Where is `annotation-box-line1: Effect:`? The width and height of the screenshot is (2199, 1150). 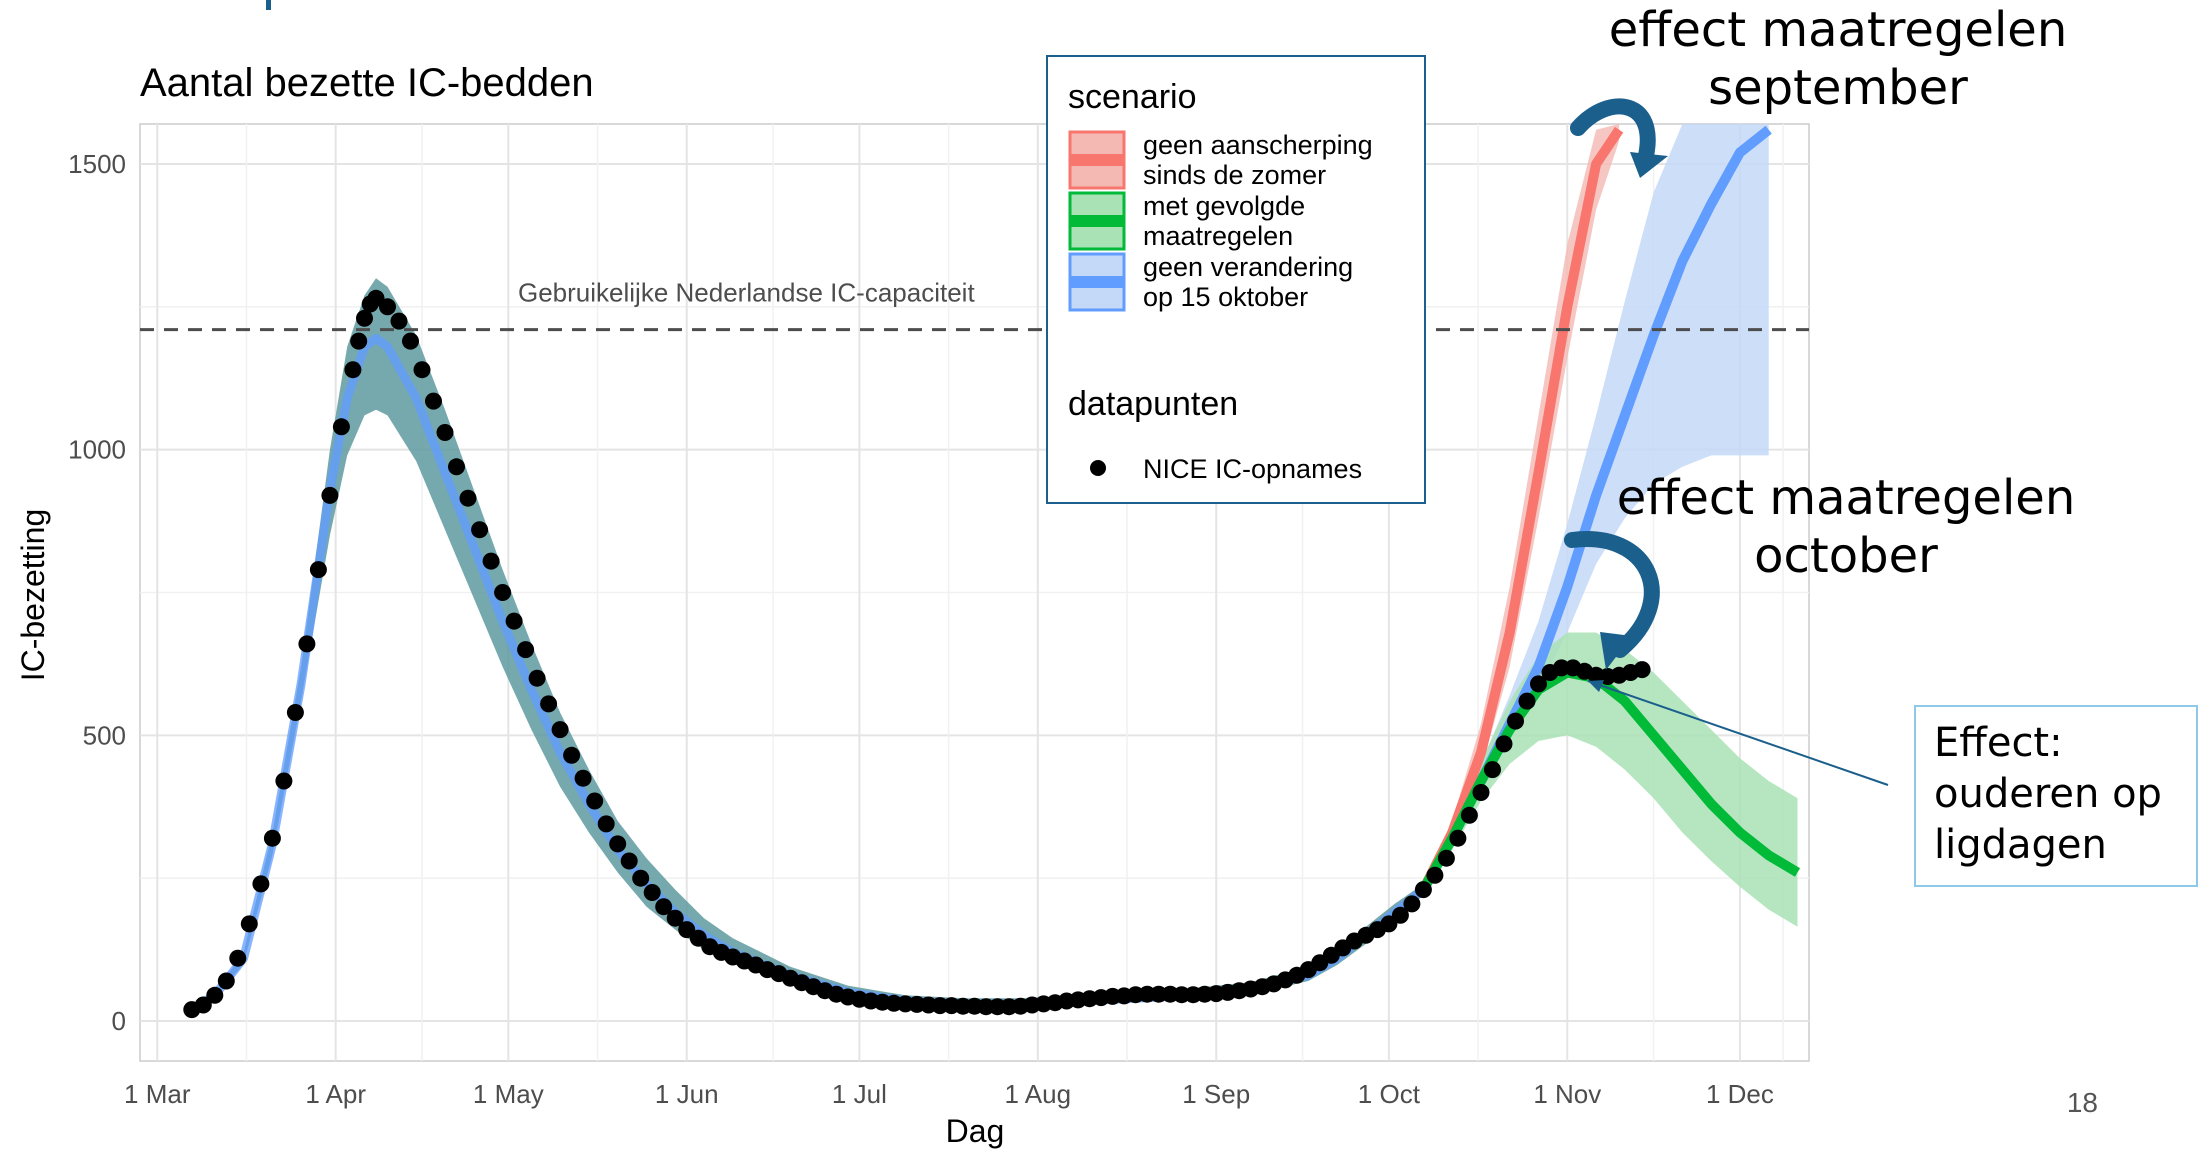
annotation-box-line1: Effect: is located at coordinates (1998, 743).